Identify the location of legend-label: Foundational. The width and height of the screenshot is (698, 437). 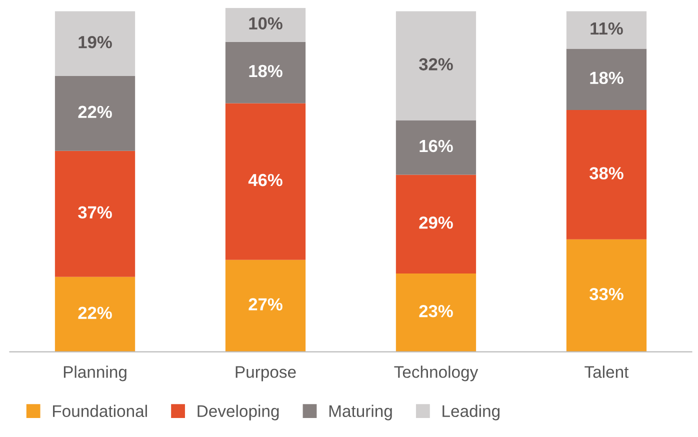
(100, 411).